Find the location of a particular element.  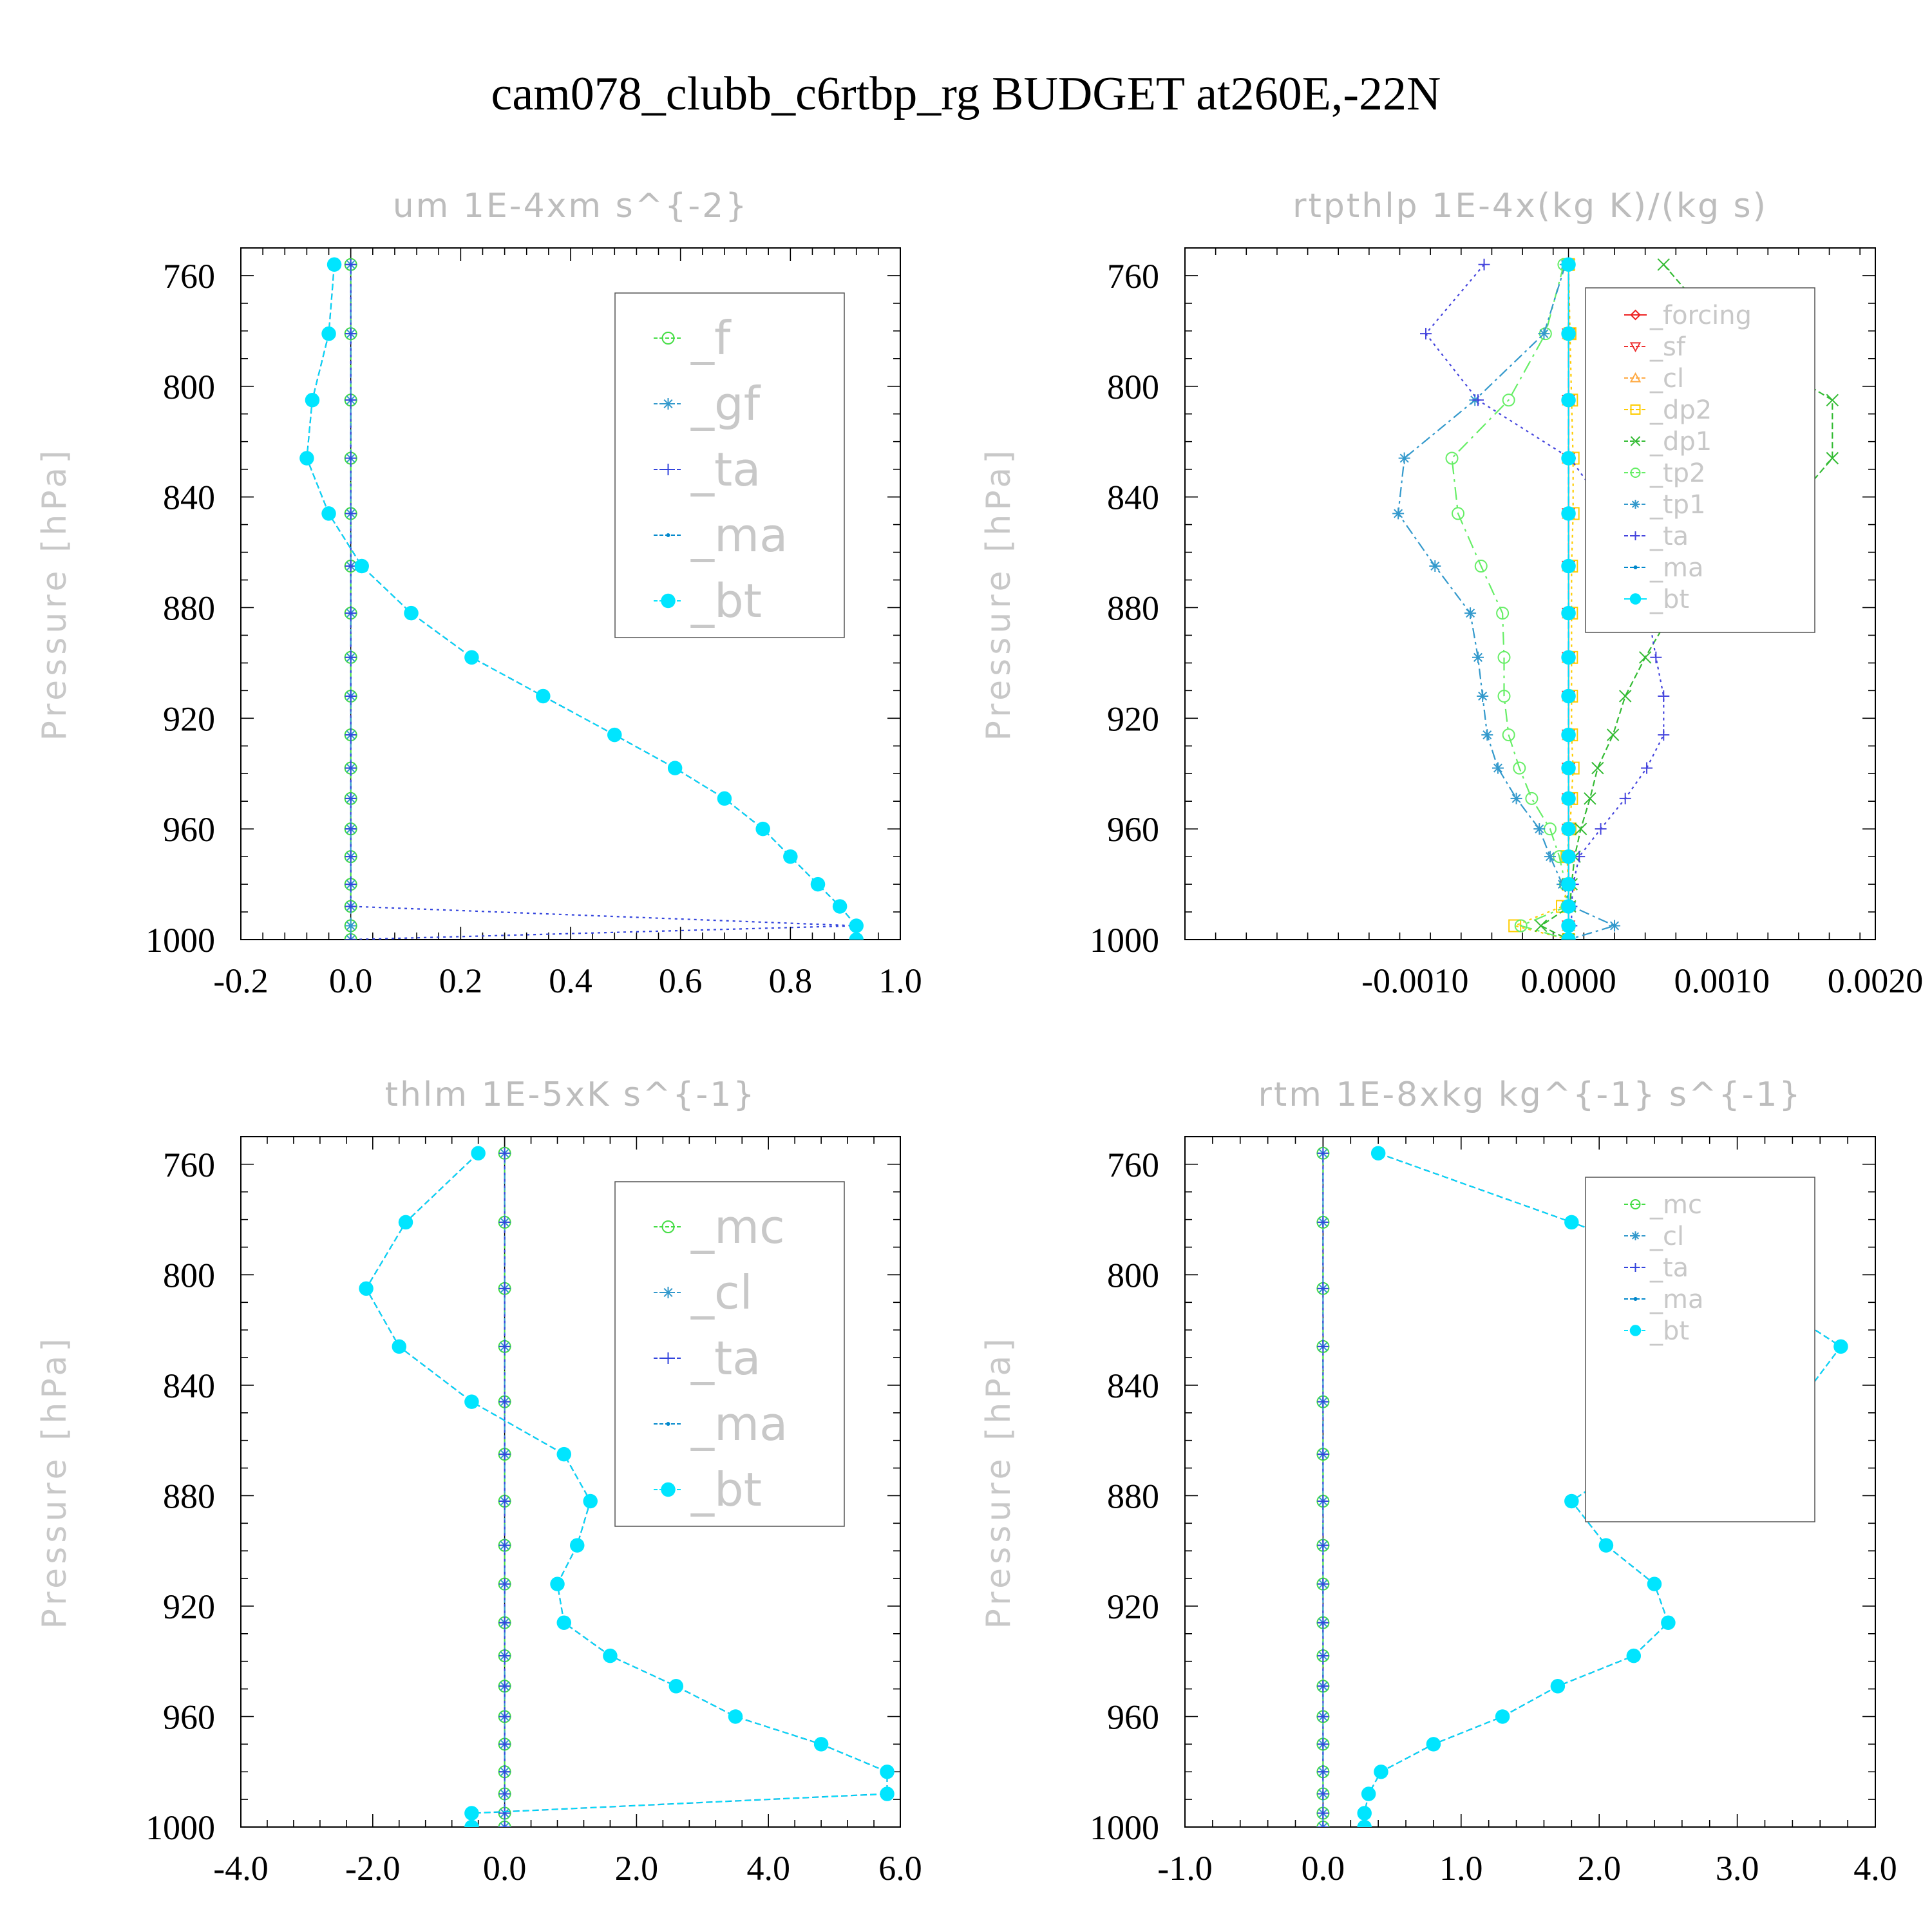

panel-title: thlm 1E-5xK s^{-1} is located at coordinates (571, 1094).